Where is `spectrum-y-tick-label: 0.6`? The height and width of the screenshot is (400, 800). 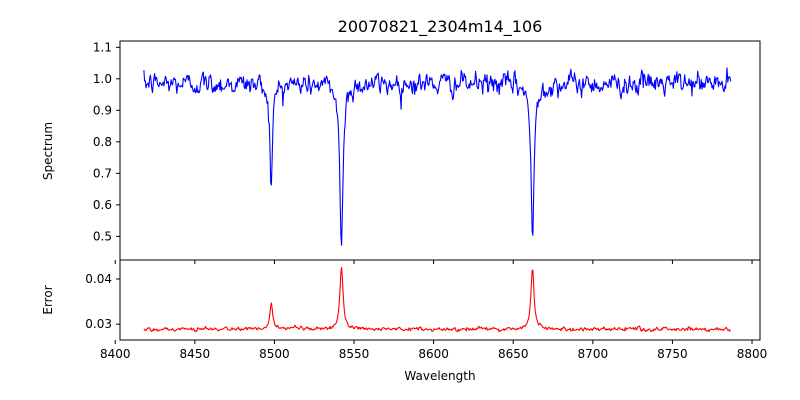 spectrum-y-tick-label: 0.6 is located at coordinates (102, 205).